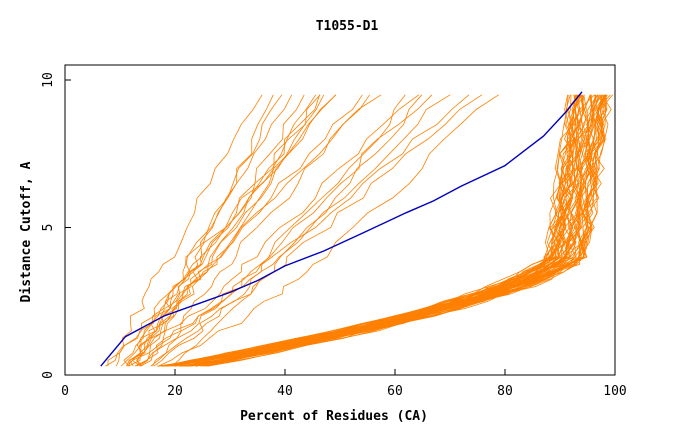  I want to click on x-axis-label: Percent of Residues (CA), so click(334, 416).